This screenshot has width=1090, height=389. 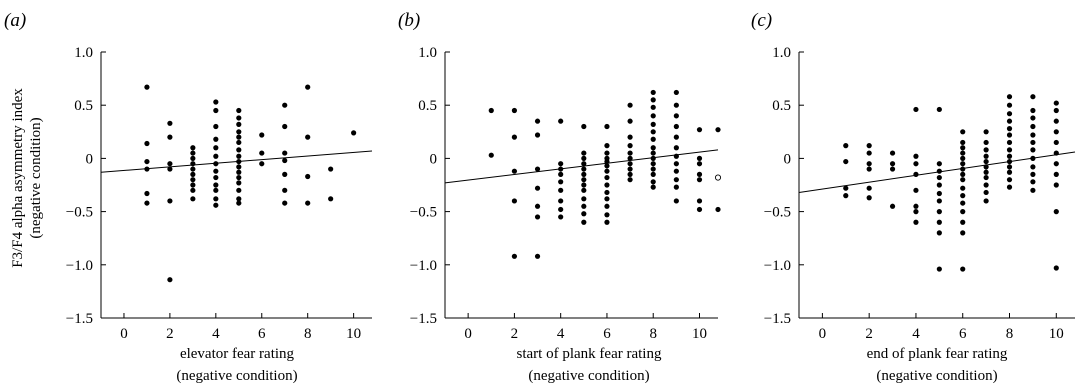 What do you see at coordinates (936, 376) in the screenshot?
I see `x-axis-label-c-line2: (negative condition)` at bounding box center [936, 376].